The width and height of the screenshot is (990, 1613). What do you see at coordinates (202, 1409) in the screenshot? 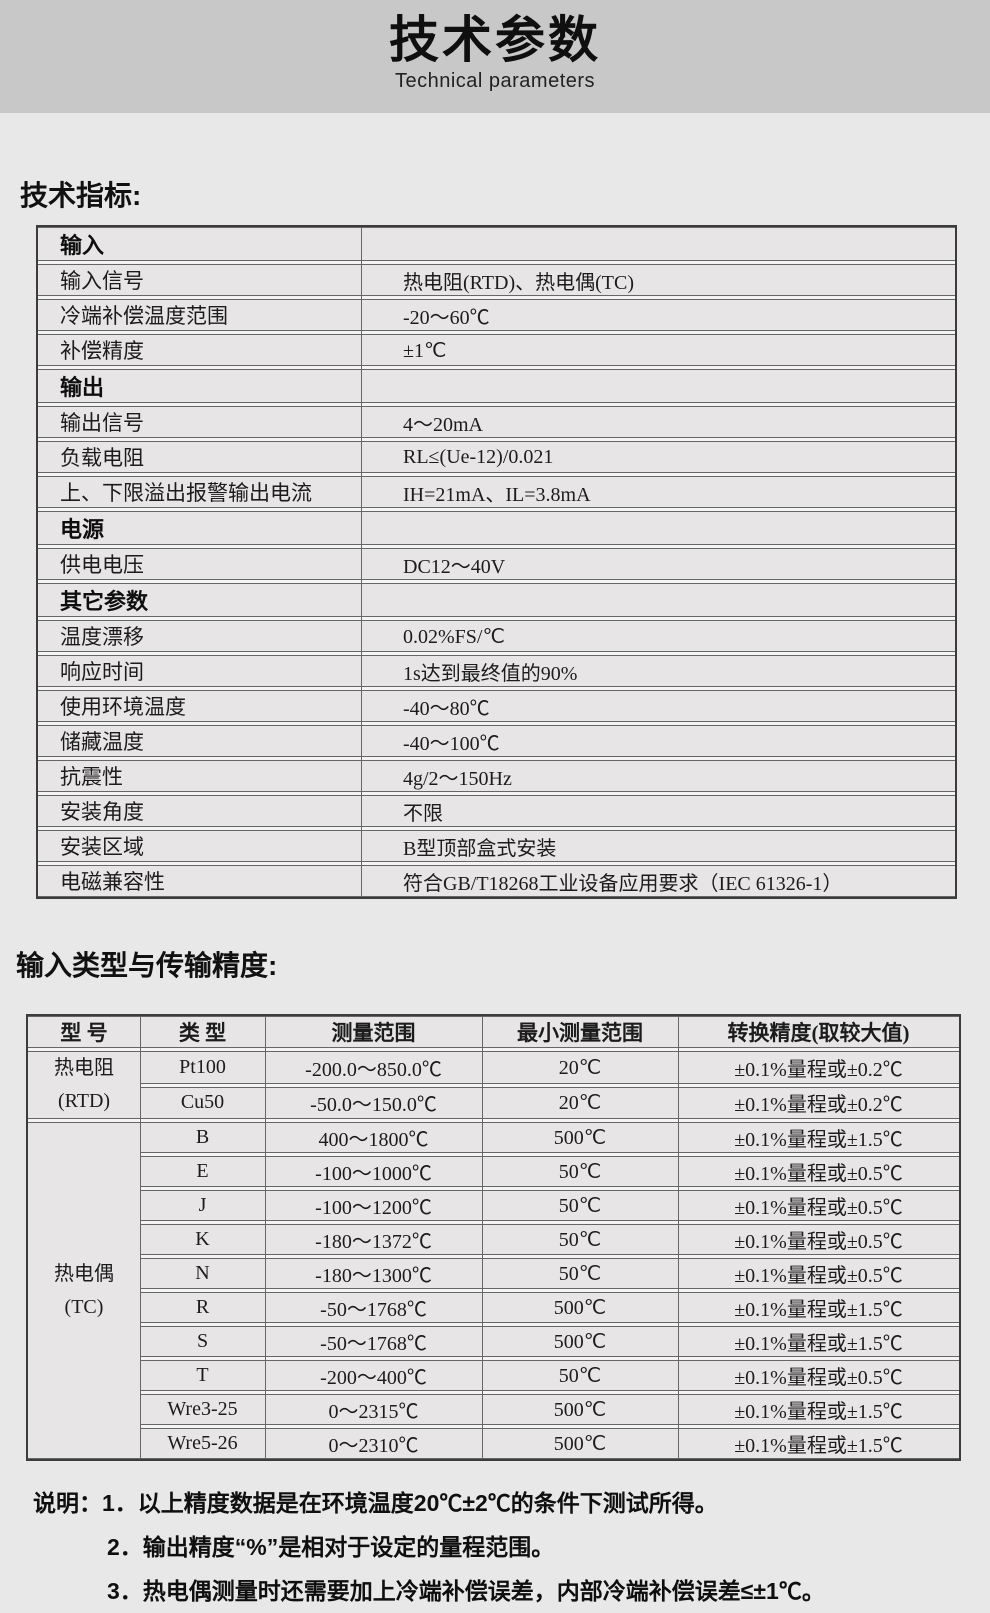
I see `type-cell: Wre3-25` at bounding box center [202, 1409].